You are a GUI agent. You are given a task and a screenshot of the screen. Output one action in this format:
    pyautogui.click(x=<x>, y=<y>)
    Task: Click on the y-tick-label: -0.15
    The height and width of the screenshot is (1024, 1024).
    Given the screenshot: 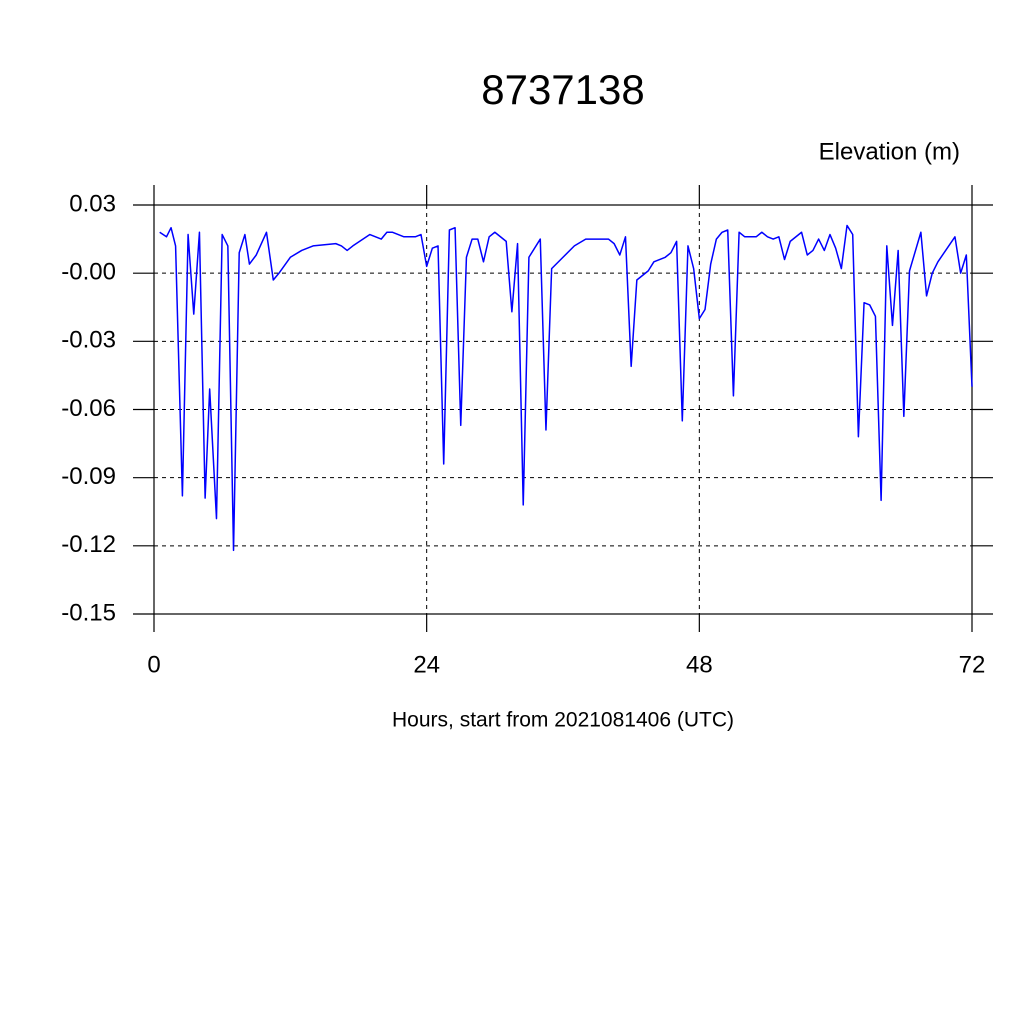 What is the action you would take?
    pyautogui.click(x=88, y=612)
    